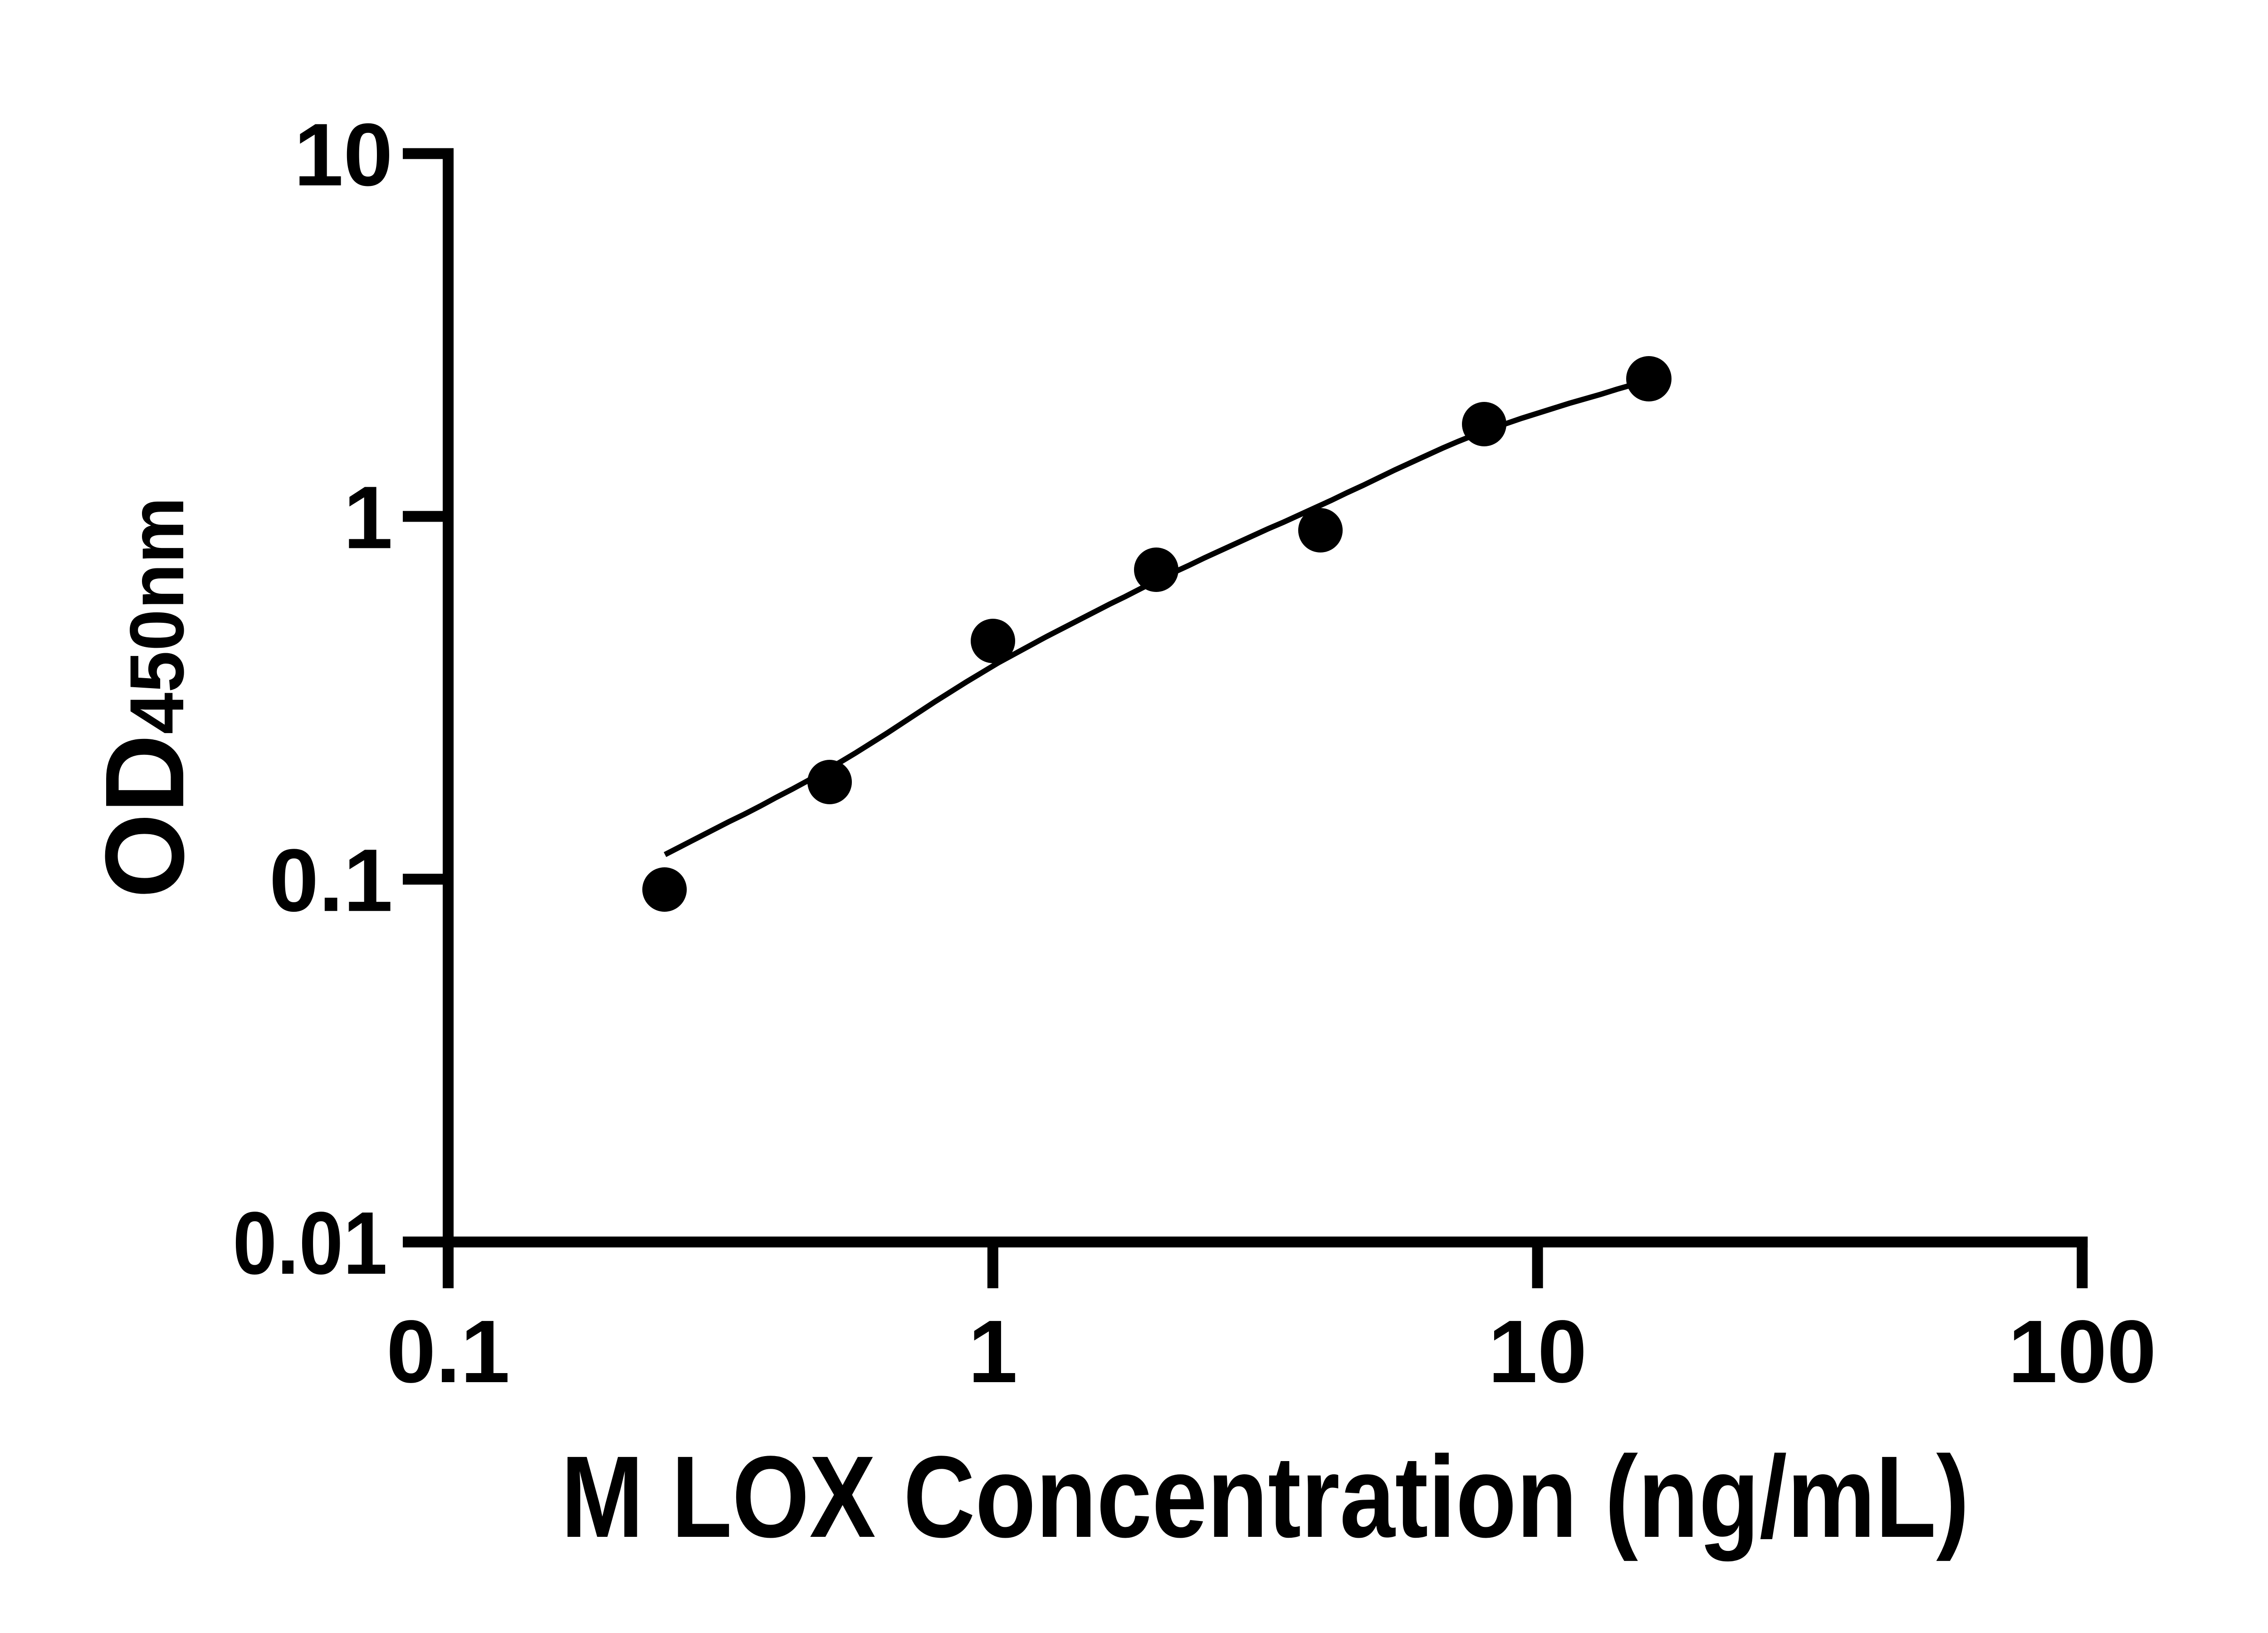 This screenshot has height=1633, width=2268. Describe the element at coordinates (2082, 1351) in the screenshot. I see `svg-text: 100` at that location.